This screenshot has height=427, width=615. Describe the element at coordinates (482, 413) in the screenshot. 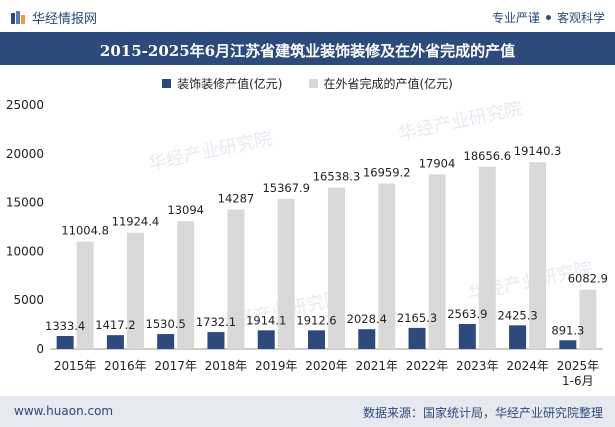

I see `footer-source: 数据来源：国家统计局，华经产业研究院整理` at that location.